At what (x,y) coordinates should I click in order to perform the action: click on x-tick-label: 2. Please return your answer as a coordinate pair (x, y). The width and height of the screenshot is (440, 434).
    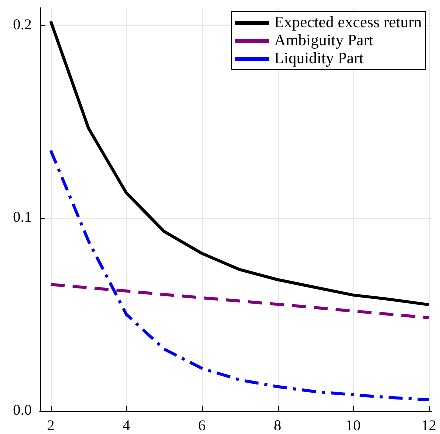
    Looking at the image, I should click on (51, 426).